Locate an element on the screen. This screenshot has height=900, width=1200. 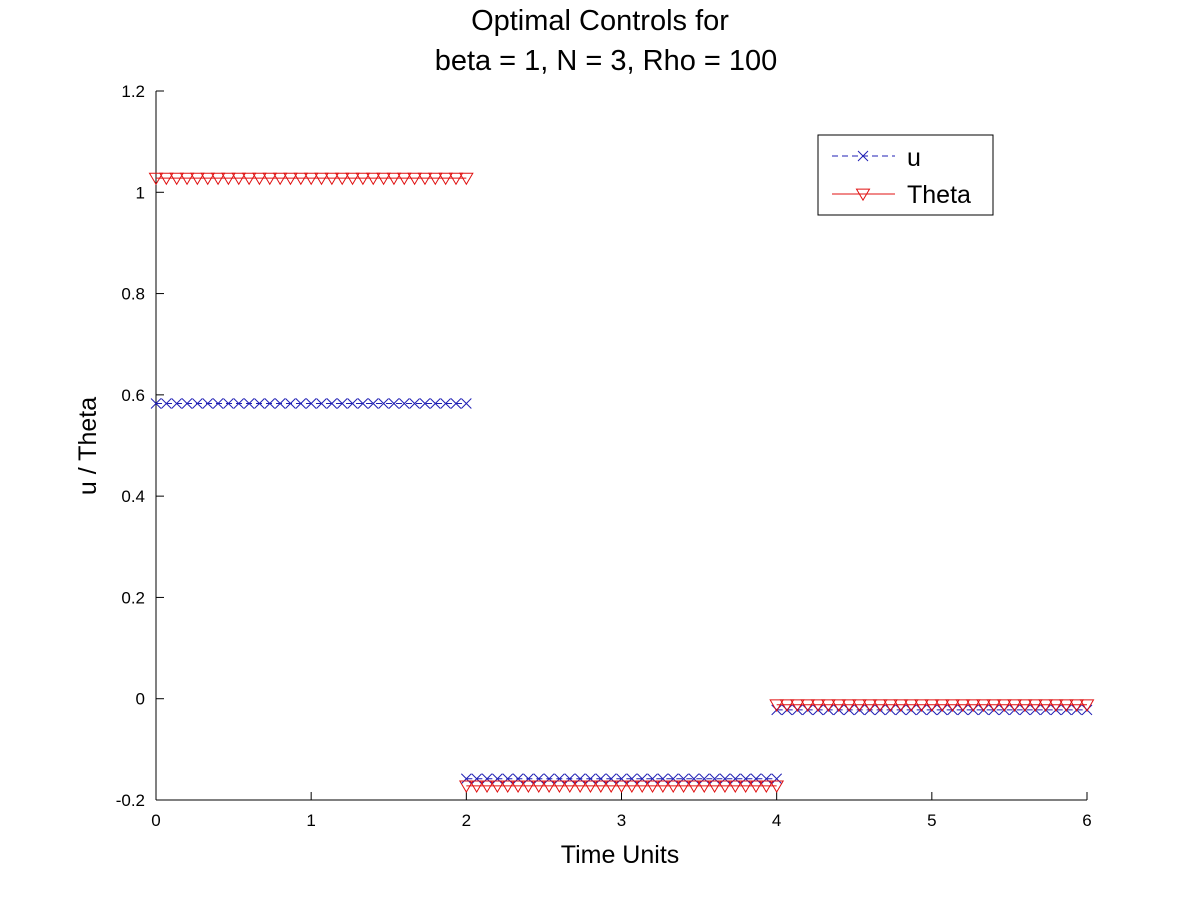
y-axis-label: u / Theta is located at coordinates (88, 446).